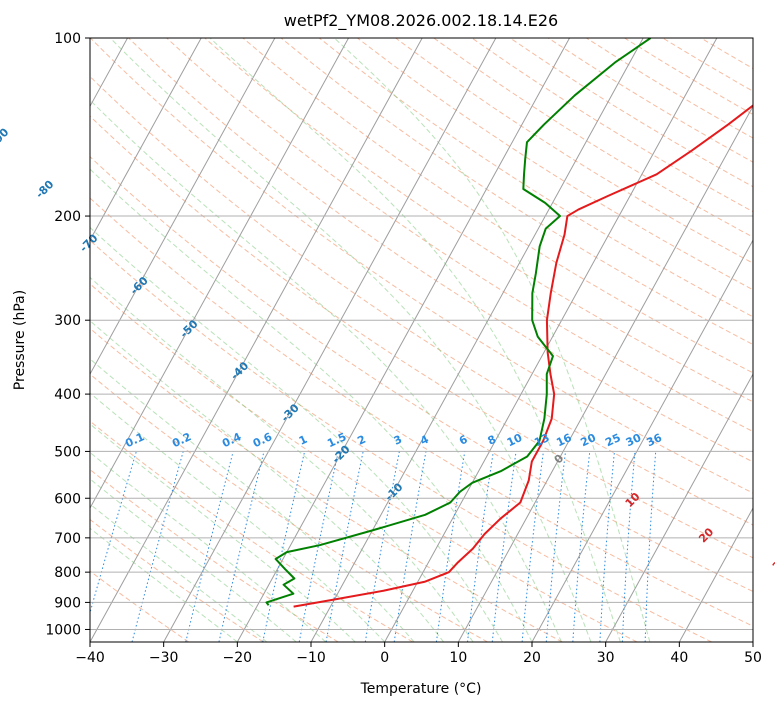 This screenshot has height=708, width=775. Describe the element at coordinates (311, 658) in the screenshot. I see `x-tick-label: −10` at that location.